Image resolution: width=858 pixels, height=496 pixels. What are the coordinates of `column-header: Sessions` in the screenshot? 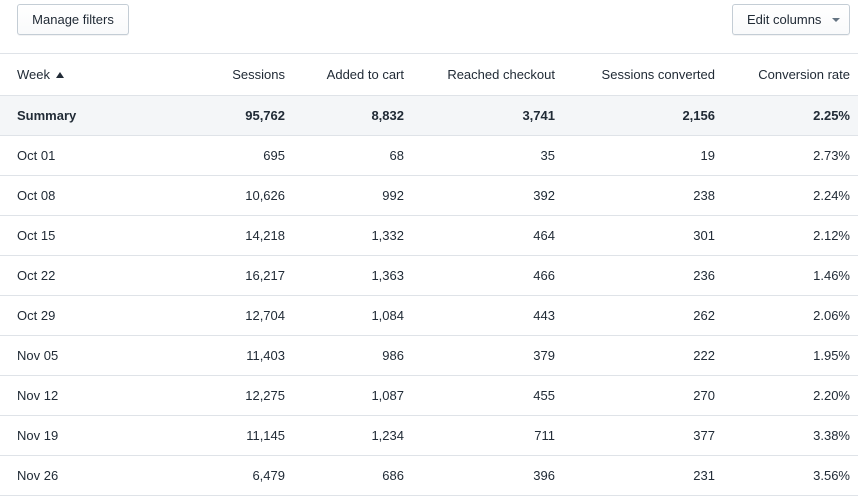 It's located at (258, 74).